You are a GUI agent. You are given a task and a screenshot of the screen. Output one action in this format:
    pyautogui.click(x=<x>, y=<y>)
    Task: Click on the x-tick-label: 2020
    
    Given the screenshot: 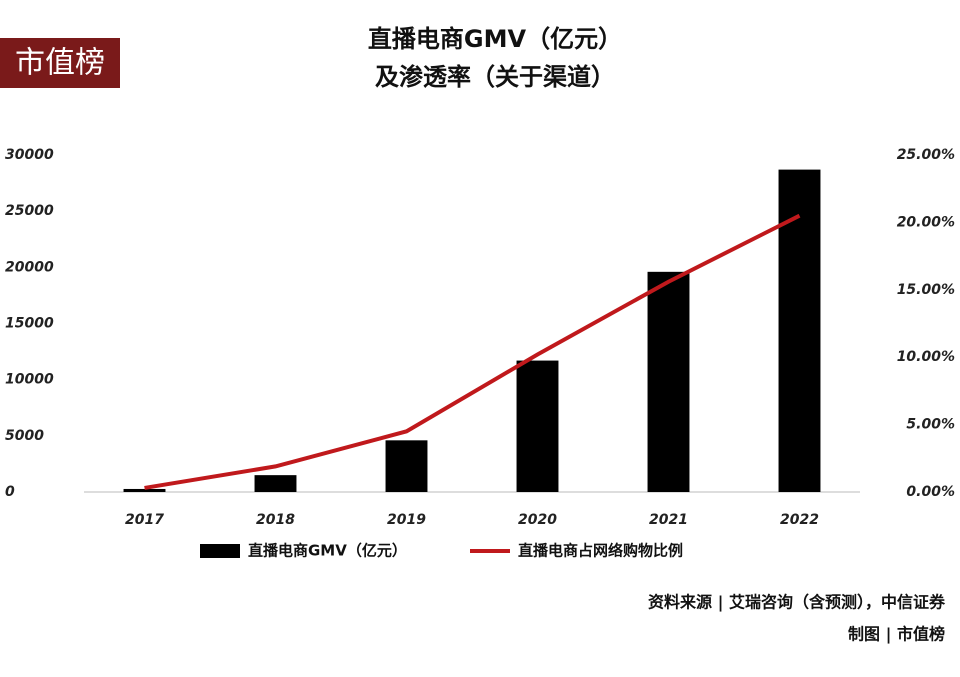 What is the action you would take?
    pyautogui.click(x=537, y=520)
    